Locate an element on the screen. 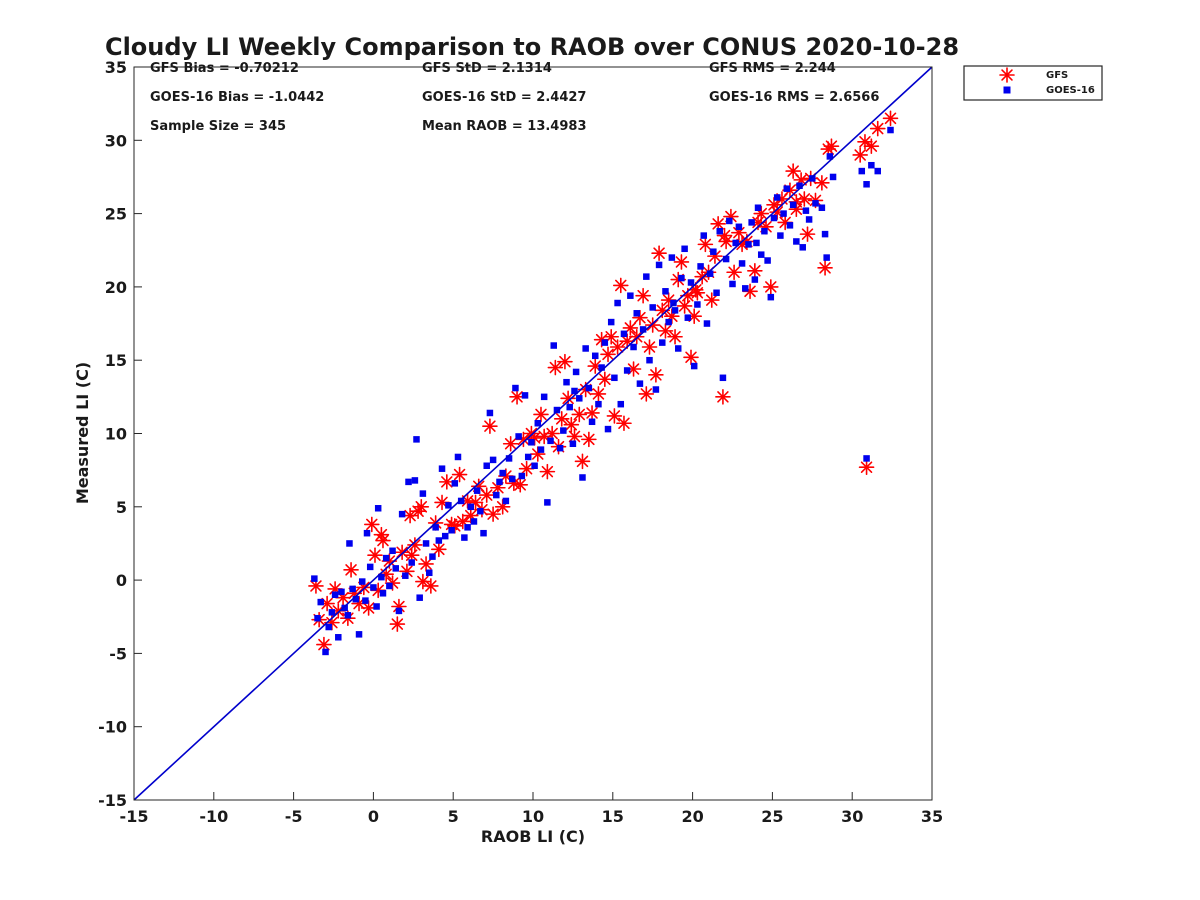 This screenshot has width=1200, height=900. y-tick-label: 25 is located at coordinates (116, 214).